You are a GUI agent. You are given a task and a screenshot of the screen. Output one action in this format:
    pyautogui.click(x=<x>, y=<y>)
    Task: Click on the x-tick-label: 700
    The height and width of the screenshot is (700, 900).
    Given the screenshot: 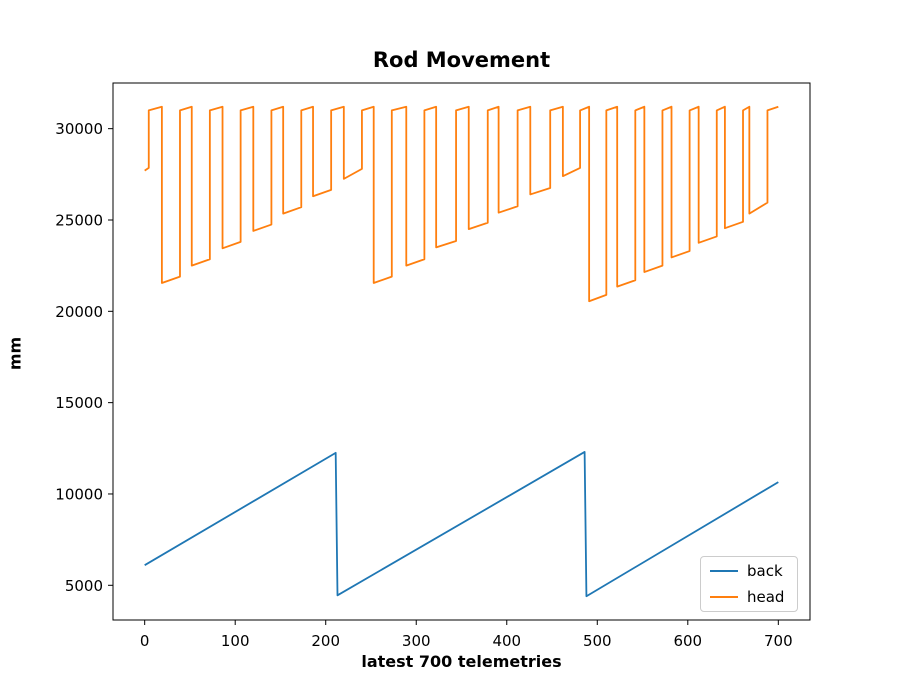 What is the action you would take?
    pyautogui.click(x=778, y=641)
    